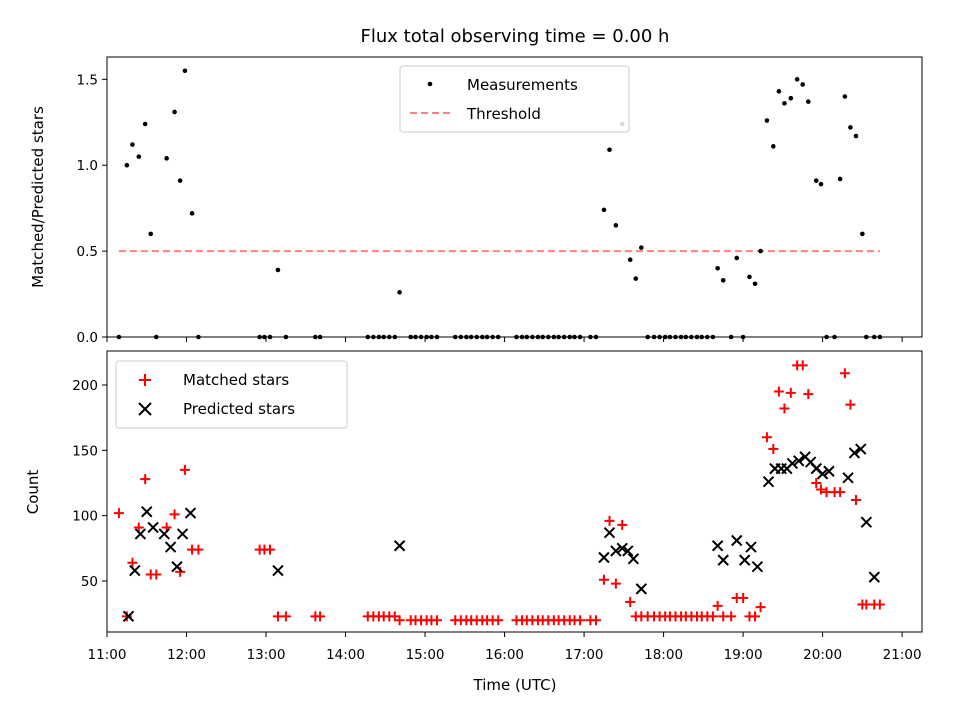 The width and height of the screenshot is (960, 720). What do you see at coordinates (87, 338) in the screenshot?
I see `top-y-tick-label: 0.0` at bounding box center [87, 338].